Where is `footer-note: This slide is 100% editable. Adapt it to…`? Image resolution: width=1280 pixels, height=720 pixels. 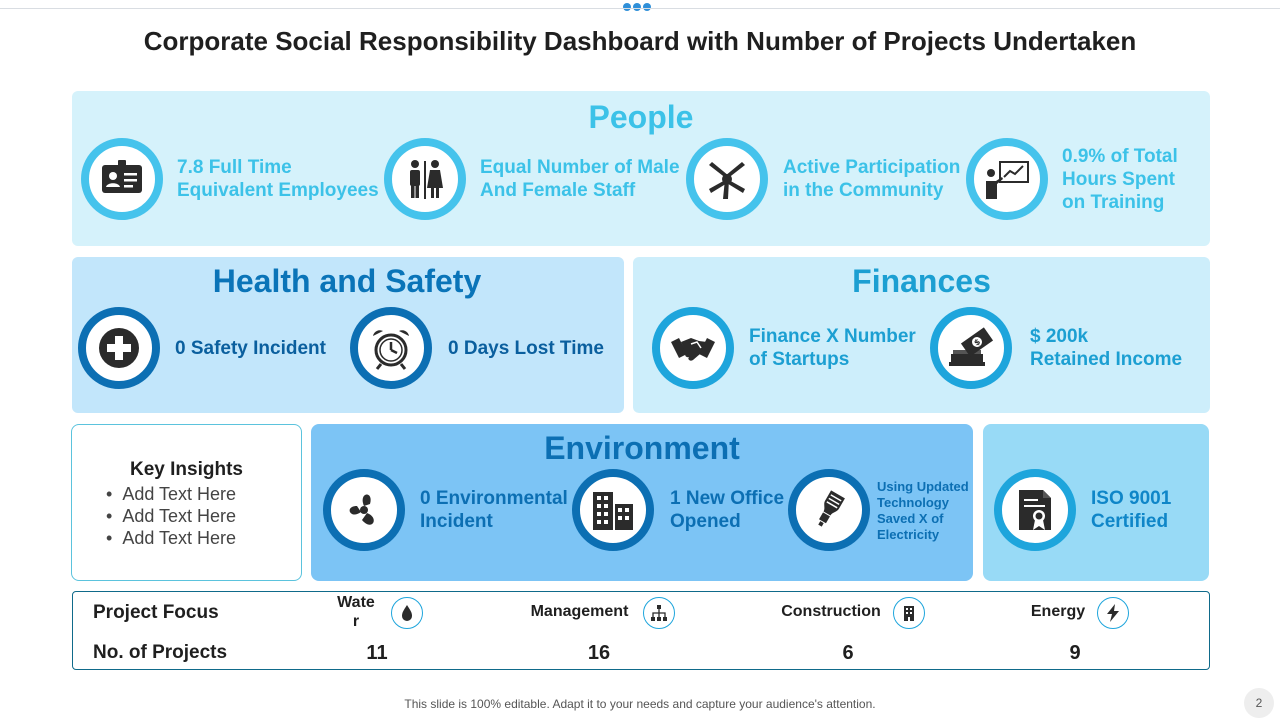
footer-note: This slide is 100% editable. Adapt it to… is located at coordinates (640, 704).